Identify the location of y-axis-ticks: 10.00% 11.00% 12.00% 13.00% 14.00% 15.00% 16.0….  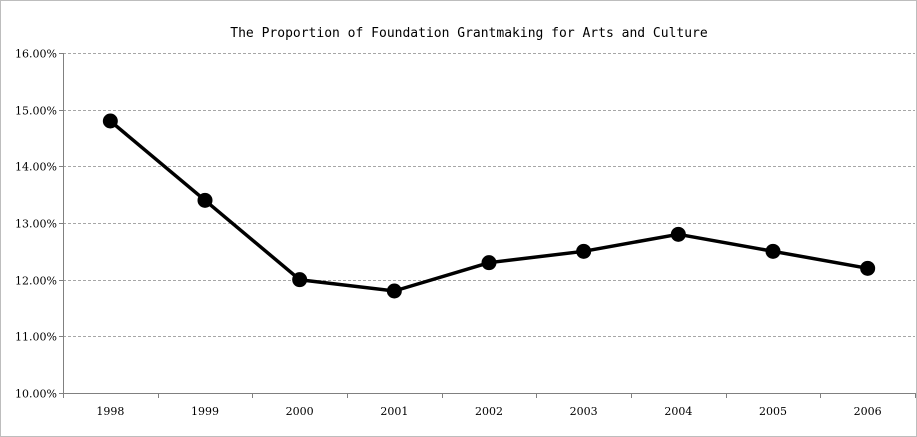
(39, 224).